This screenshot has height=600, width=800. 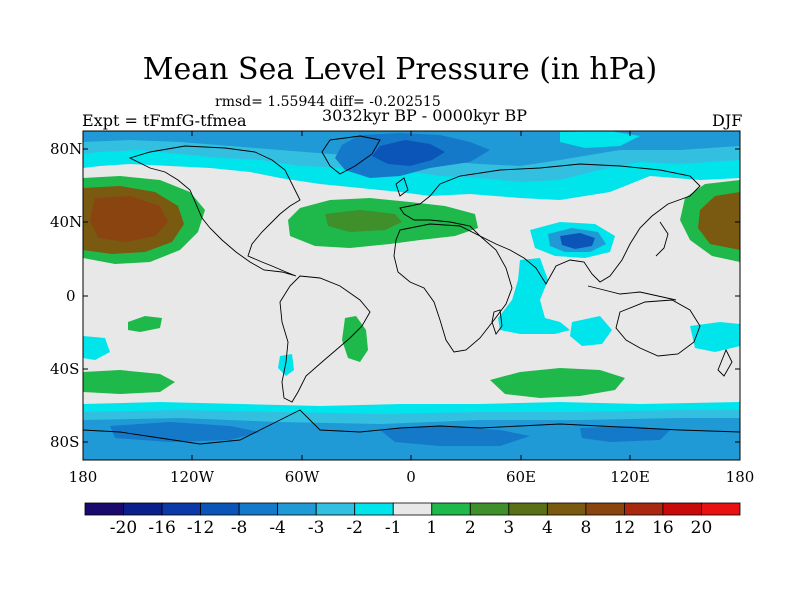 I want to click on colorbar-label: 1, so click(x=432, y=528).